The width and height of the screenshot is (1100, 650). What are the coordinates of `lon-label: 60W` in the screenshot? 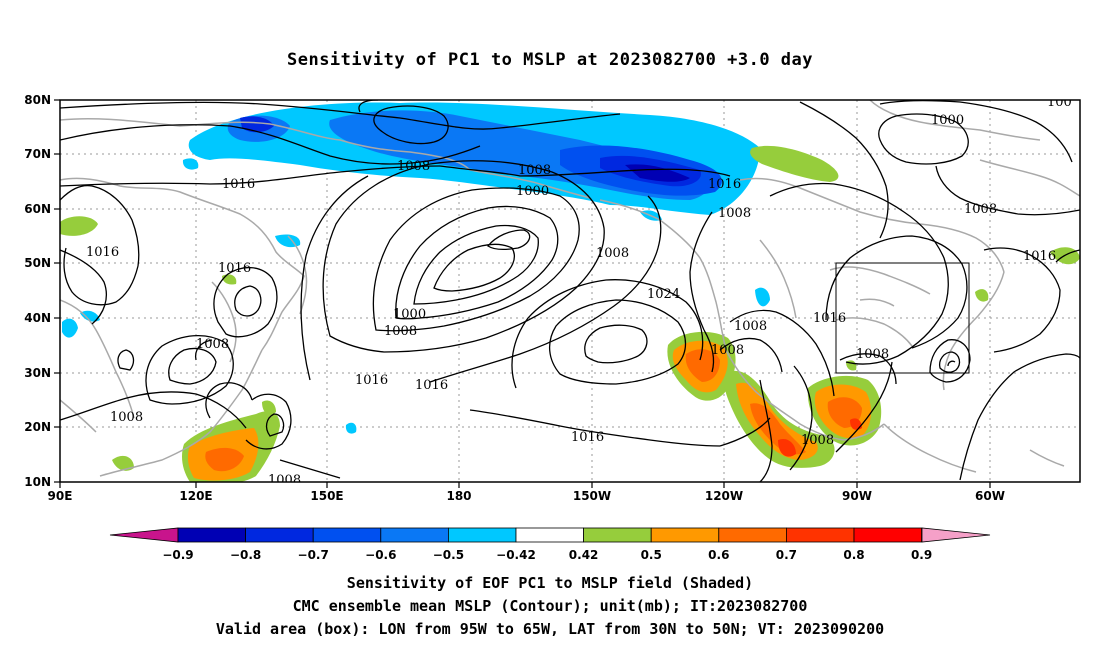 It's located at (990, 496).